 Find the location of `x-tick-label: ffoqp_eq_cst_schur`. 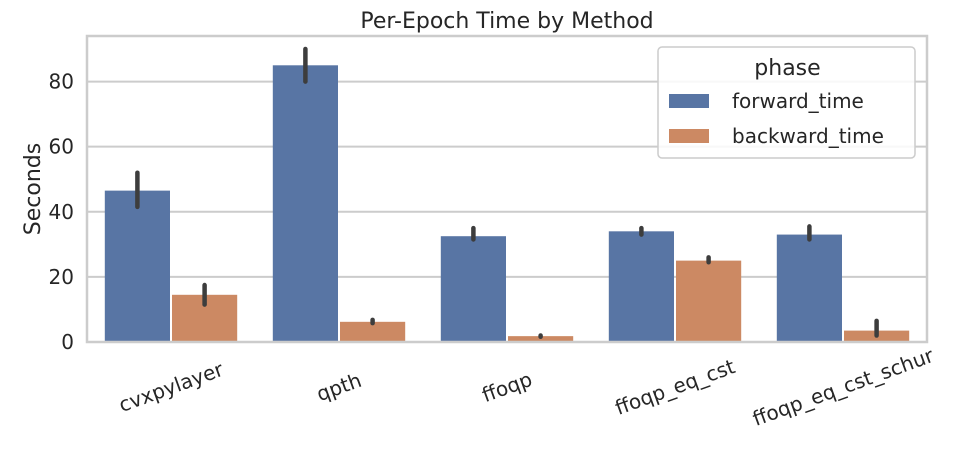

x-tick-label: ffoqp_eq_cst_schur is located at coordinates (843, 387).